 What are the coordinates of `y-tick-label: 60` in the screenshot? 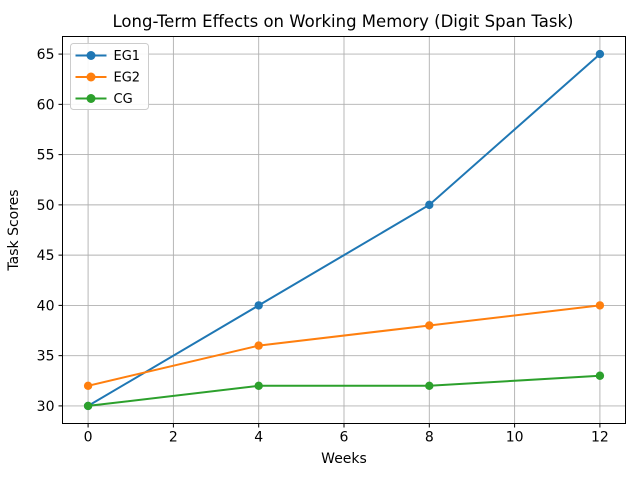 It's located at (46, 105).